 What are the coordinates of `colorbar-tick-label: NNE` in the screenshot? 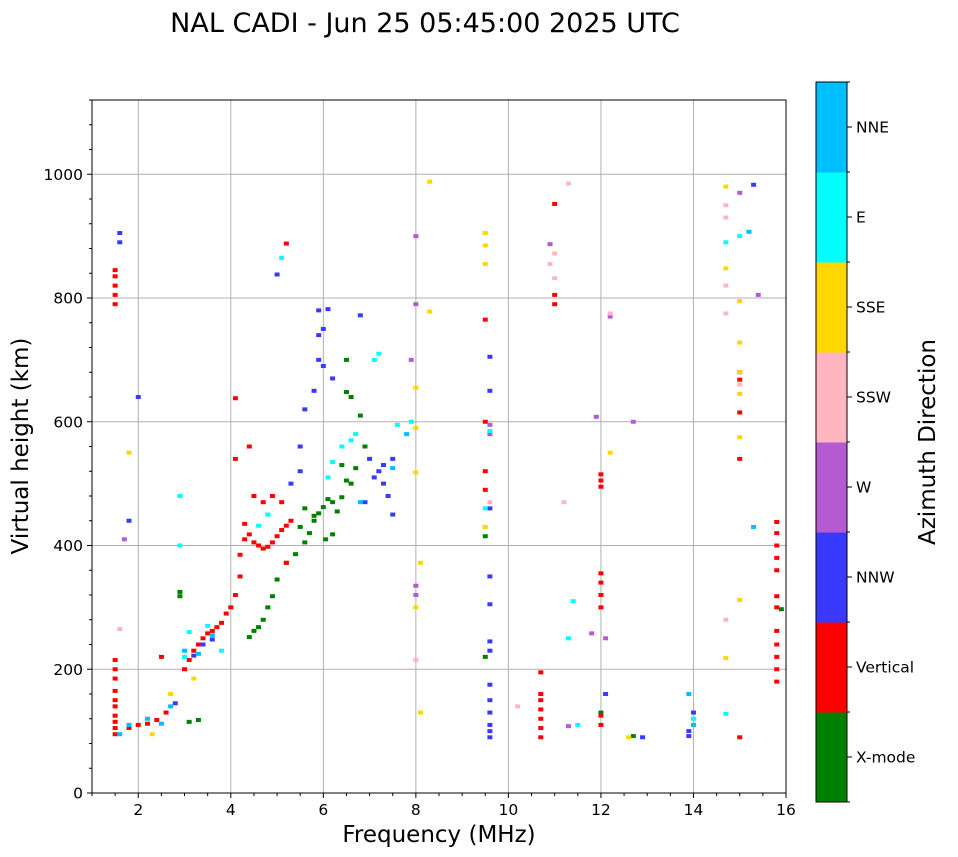 It's located at (872, 128).